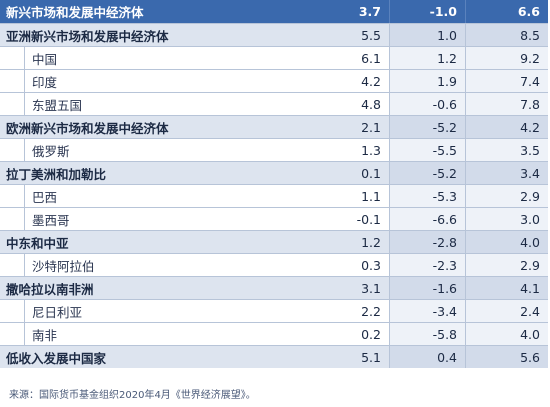  Describe the element at coordinates (45, 197) in the screenshot. I see `region-name: 巴西` at that location.